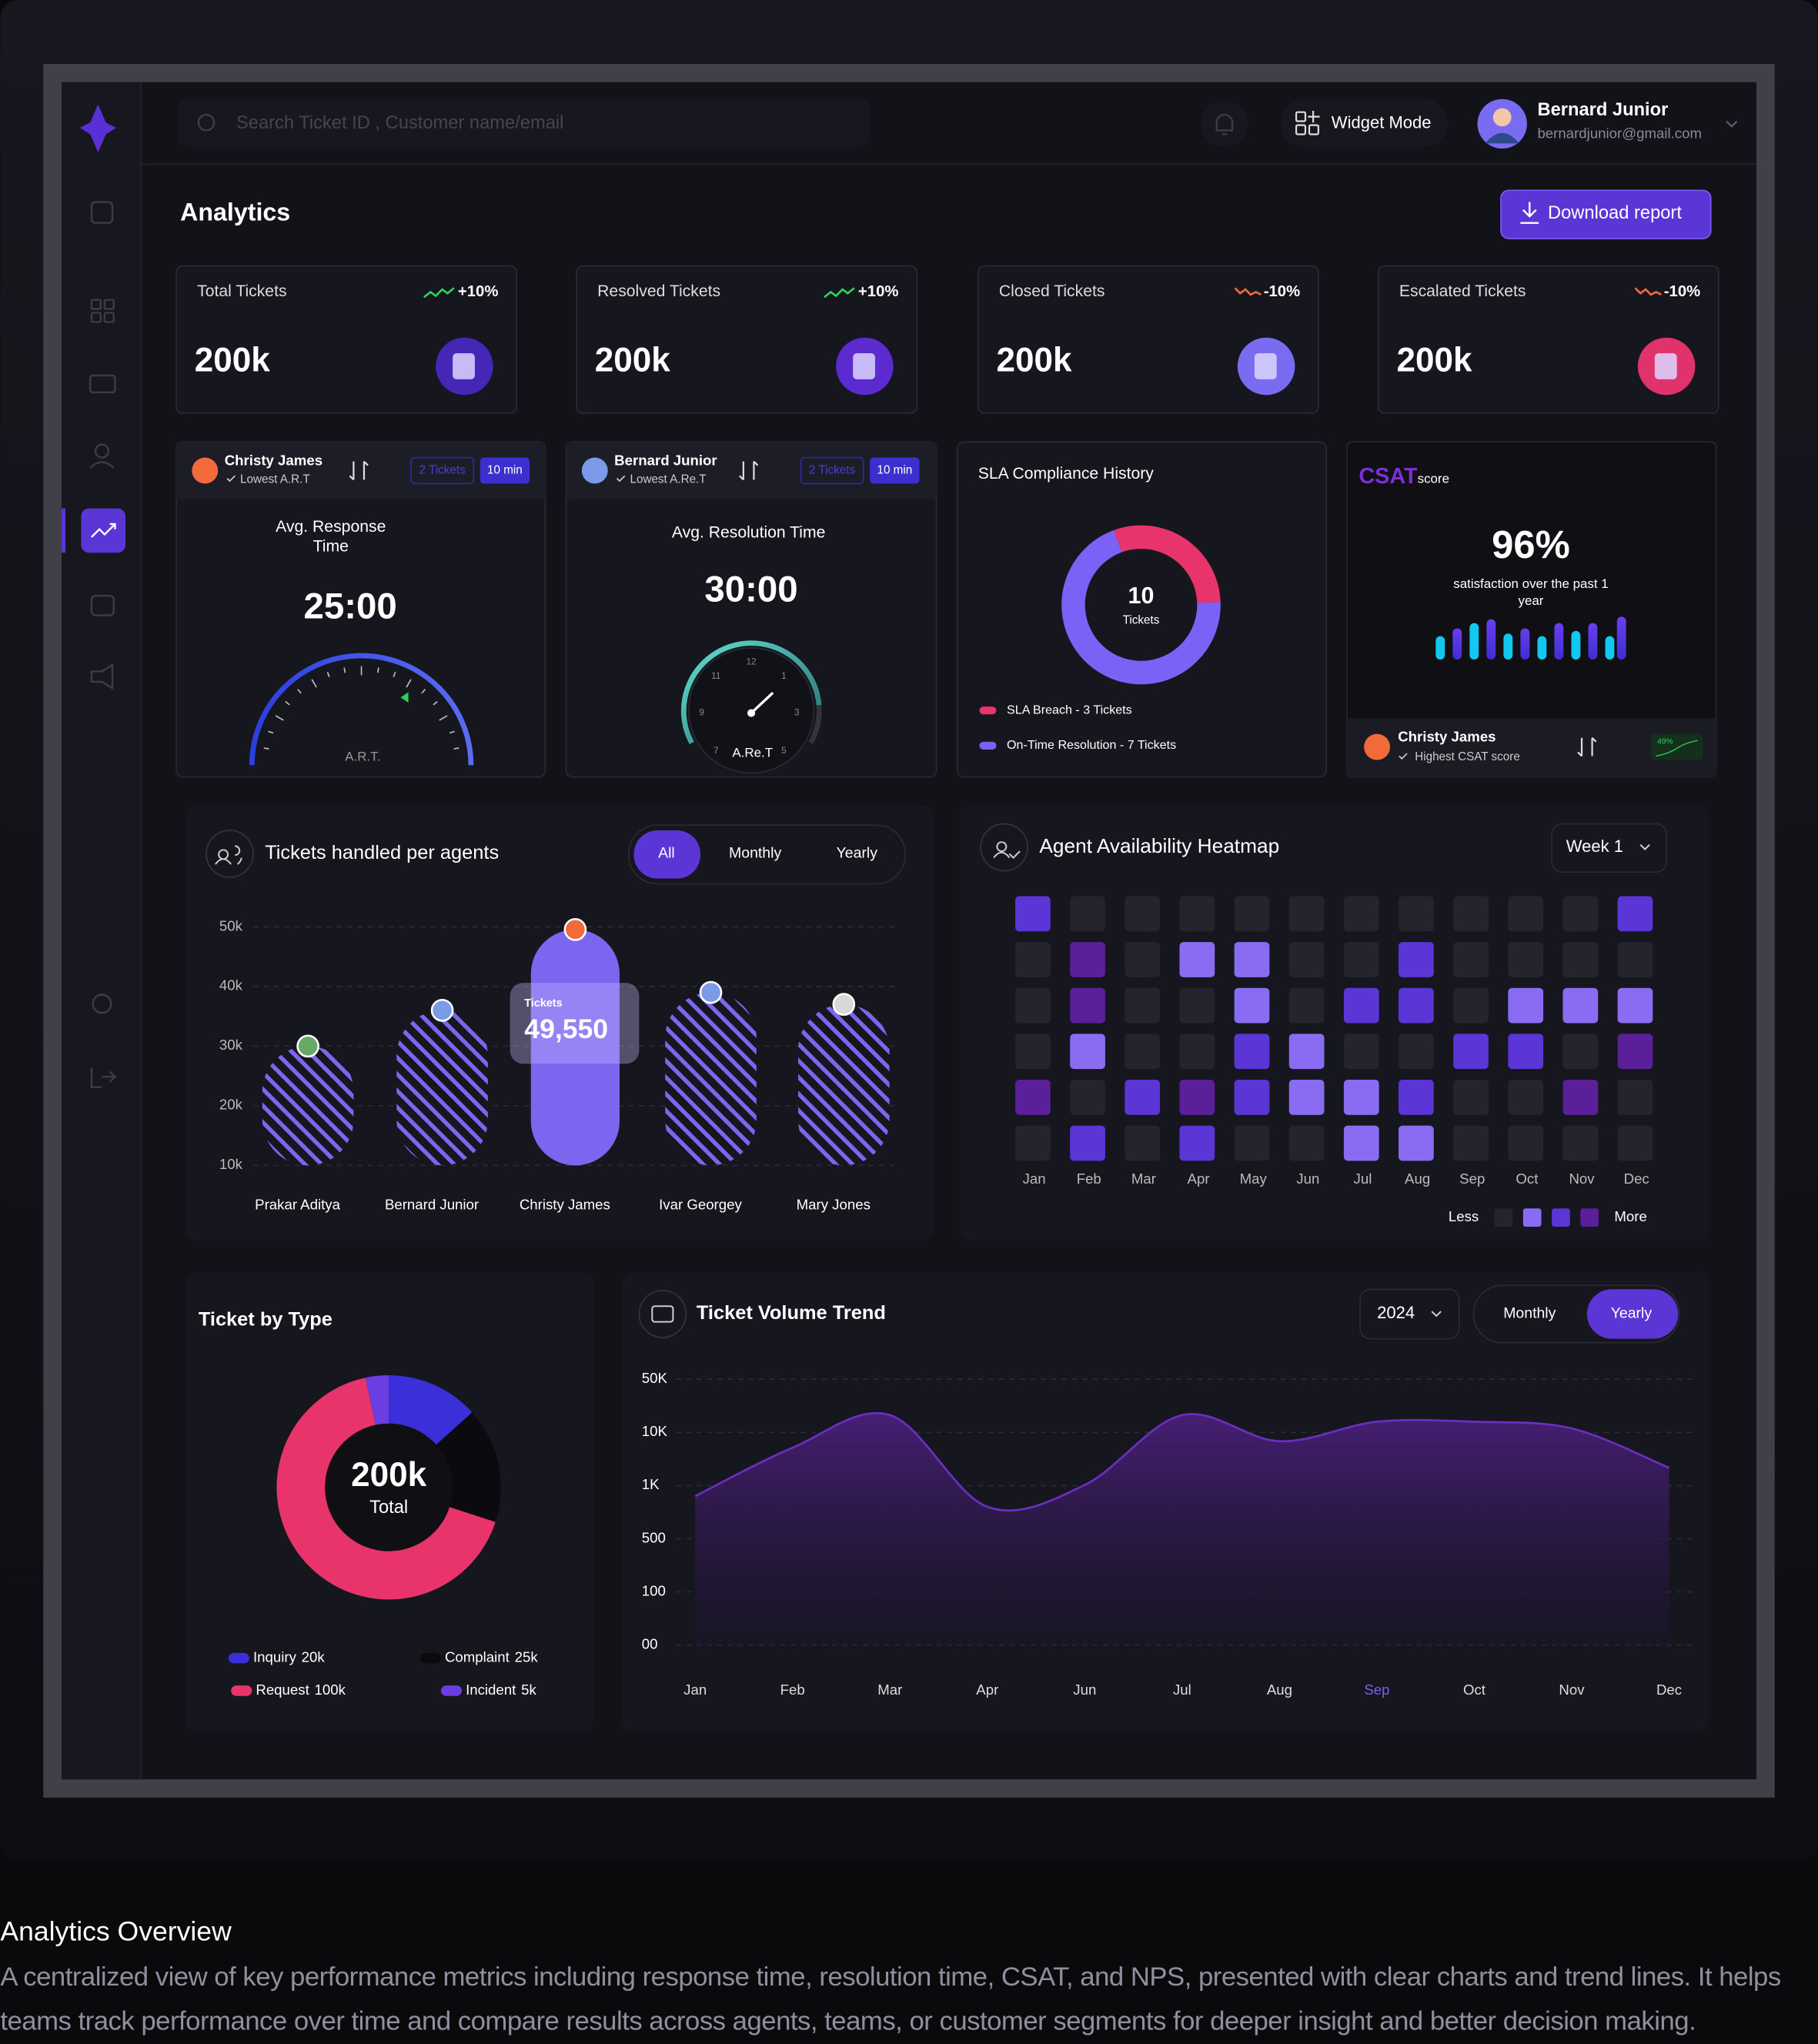  I want to click on kpi-card, so click(747, 339).